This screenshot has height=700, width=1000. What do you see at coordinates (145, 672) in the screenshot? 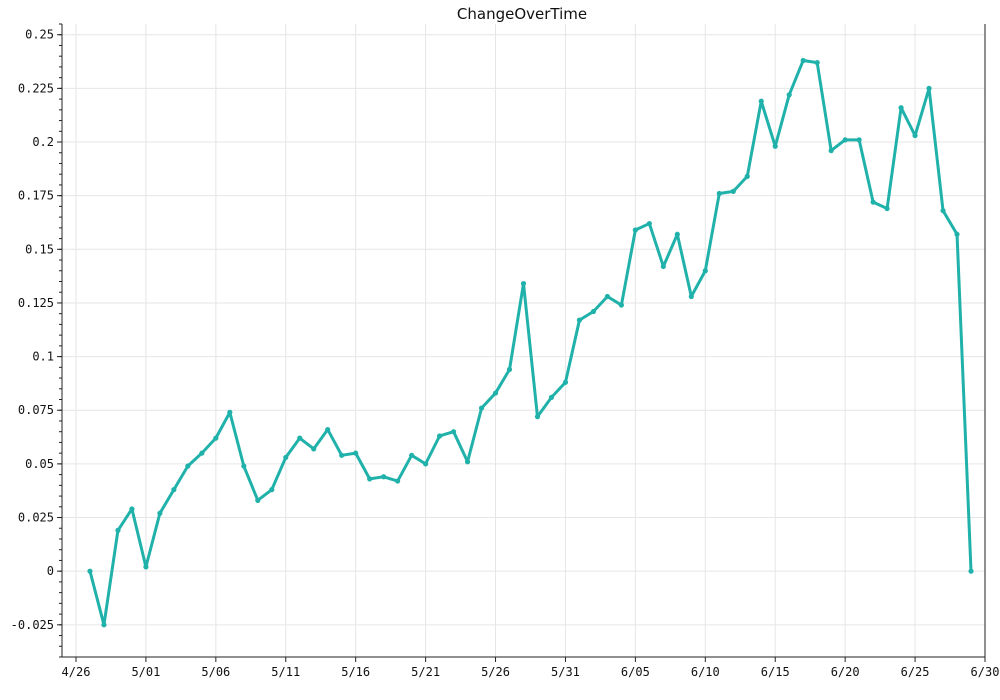
I see `x-tick-label: 5/01` at bounding box center [145, 672].